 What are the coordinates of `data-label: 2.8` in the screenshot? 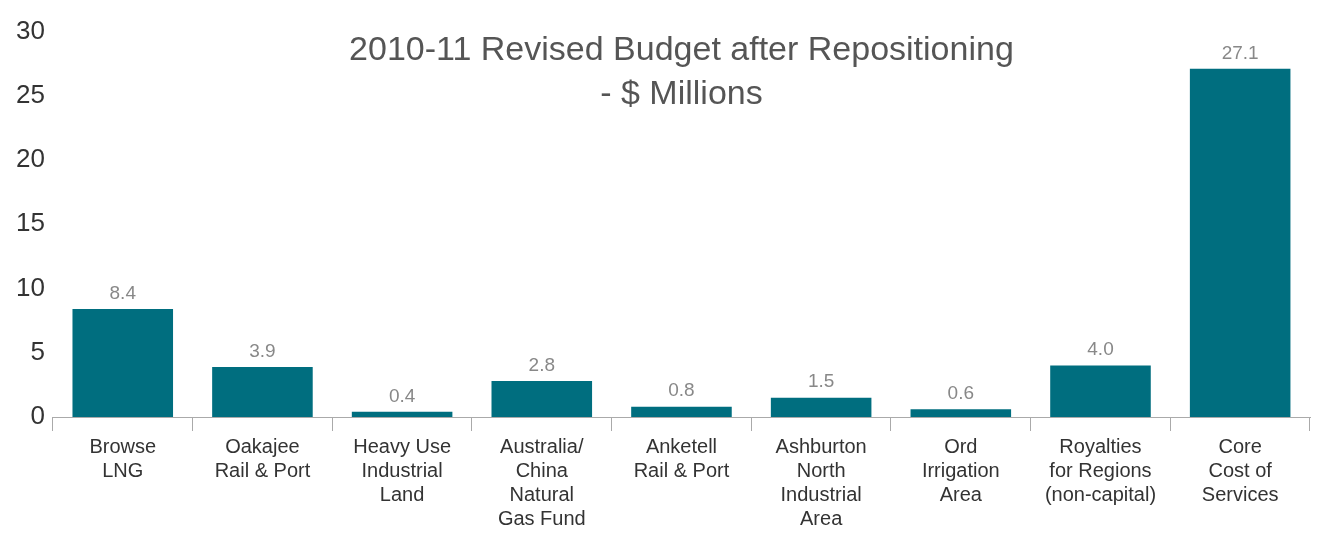 It's located at (541, 364).